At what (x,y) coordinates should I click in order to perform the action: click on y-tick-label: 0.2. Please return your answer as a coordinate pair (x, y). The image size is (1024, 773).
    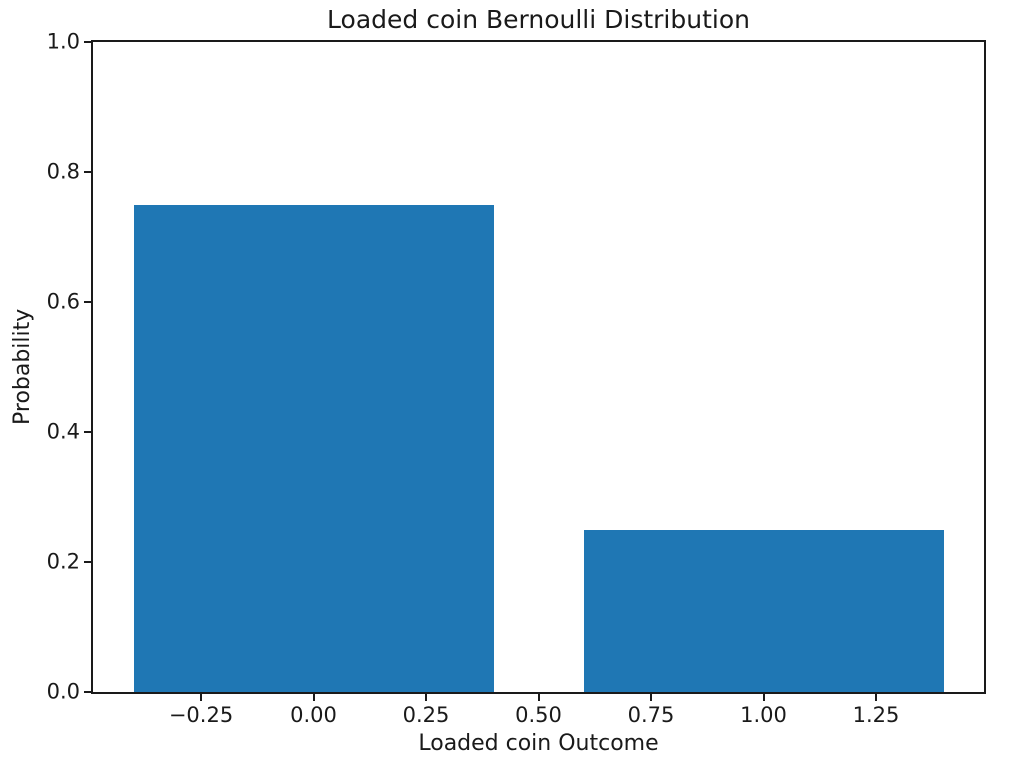
    Looking at the image, I should click on (63, 561).